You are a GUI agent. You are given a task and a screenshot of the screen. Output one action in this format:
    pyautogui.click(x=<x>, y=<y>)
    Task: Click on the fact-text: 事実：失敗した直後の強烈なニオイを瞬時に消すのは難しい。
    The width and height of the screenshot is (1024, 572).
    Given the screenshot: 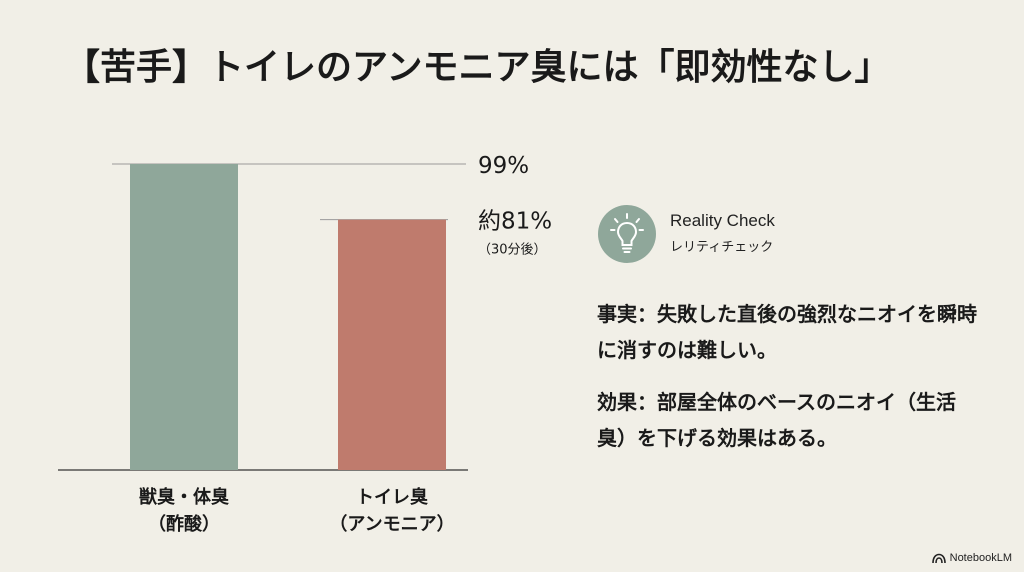 What is the action you would take?
    pyautogui.click(x=787, y=332)
    